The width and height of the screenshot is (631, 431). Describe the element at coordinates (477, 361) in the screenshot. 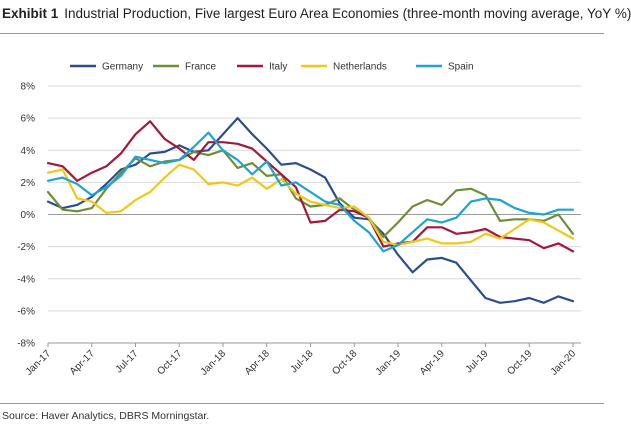

I see `x-tick-label: Jul-19` at that location.